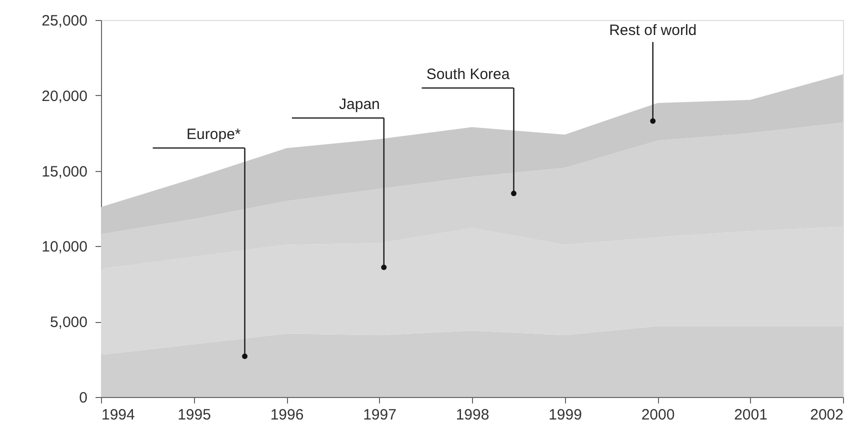 This screenshot has height=441, width=852. What do you see at coordinates (468, 74) in the screenshot?
I see `annotation: South Korea` at bounding box center [468, 74].